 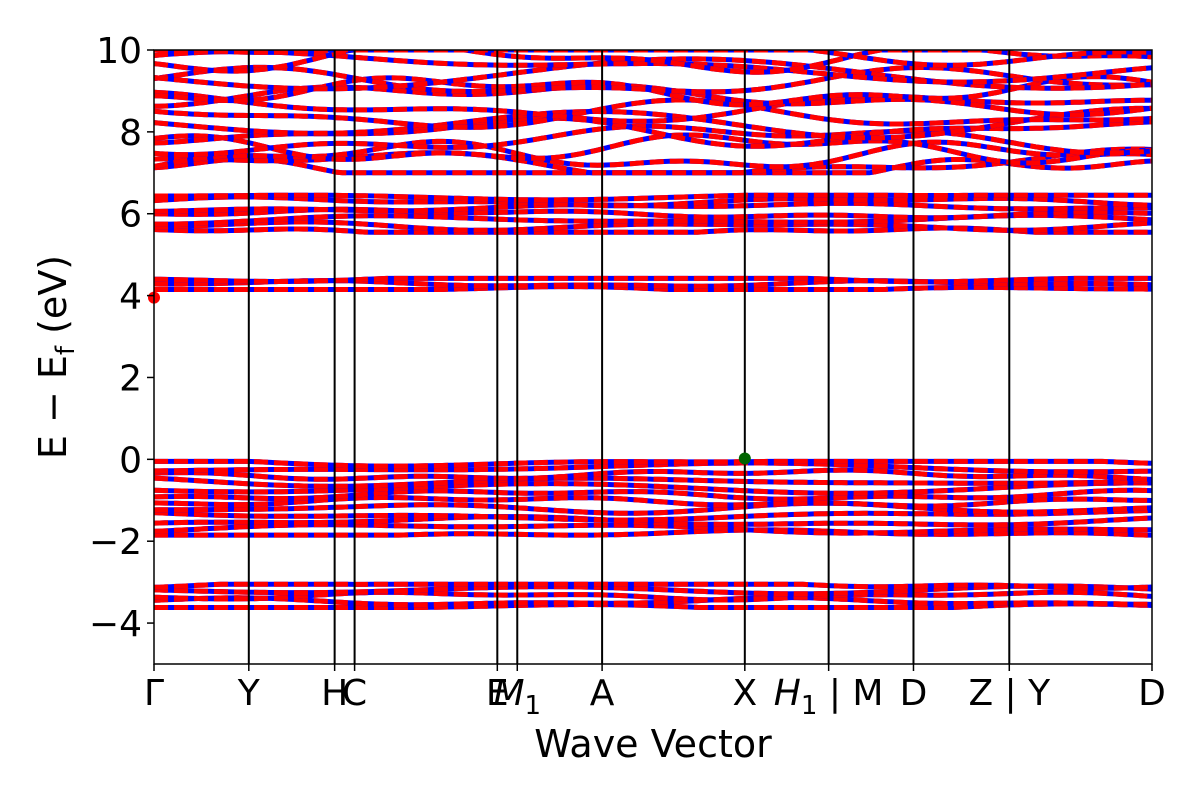 What do you see at coordinates (130, 378) in the screenshot?
I see `y-tick-label: 2` at bounding box center [130, 378].